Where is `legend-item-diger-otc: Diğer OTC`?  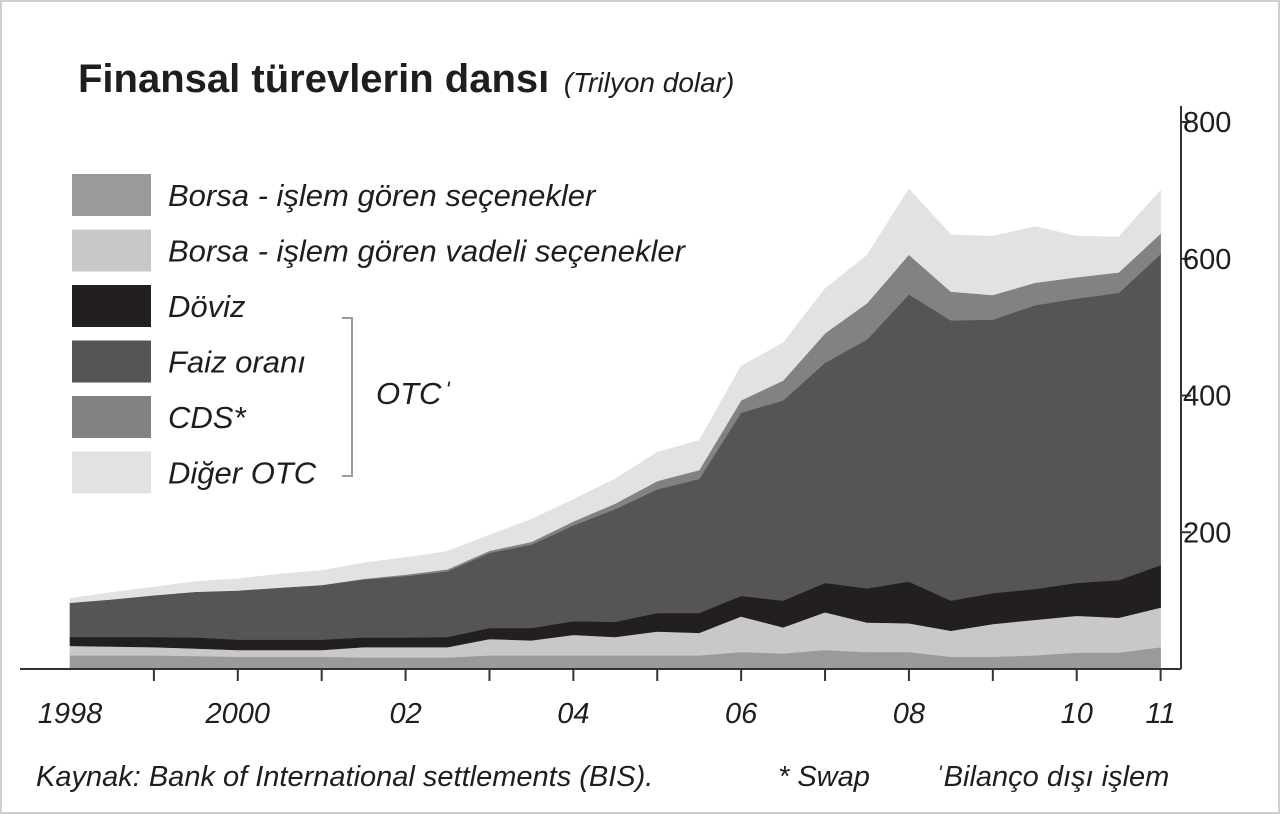
legend-item-diger-otc: Diğer OTC is located at coordinates (194, 472).